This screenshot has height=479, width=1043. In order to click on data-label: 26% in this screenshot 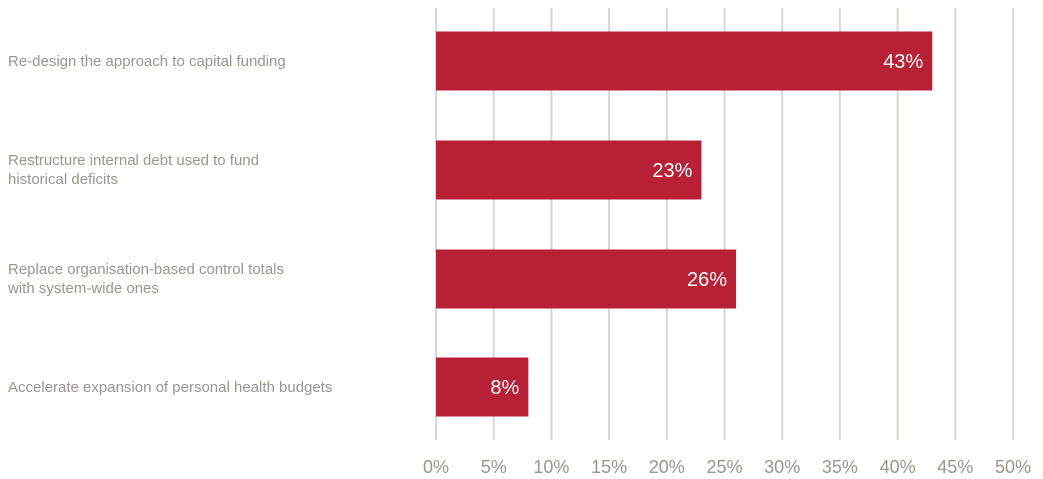, I will do `click(707, 280)`.